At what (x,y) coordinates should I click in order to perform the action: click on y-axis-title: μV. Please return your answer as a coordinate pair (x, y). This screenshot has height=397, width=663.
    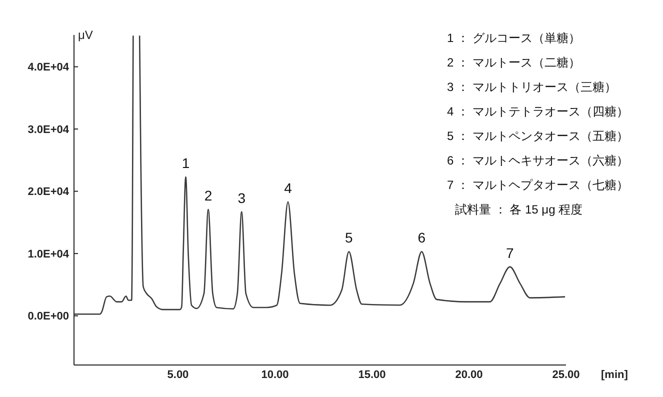
    Looking at the image, I should click on (85, 35).